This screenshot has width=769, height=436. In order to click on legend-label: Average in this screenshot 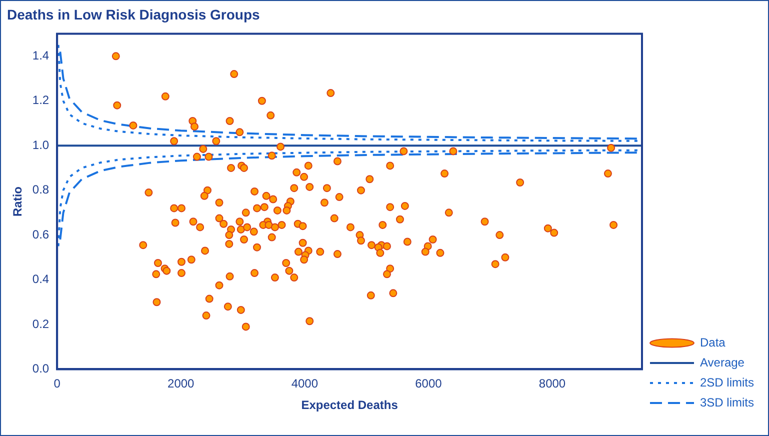, I will do `click(722, 362)`.